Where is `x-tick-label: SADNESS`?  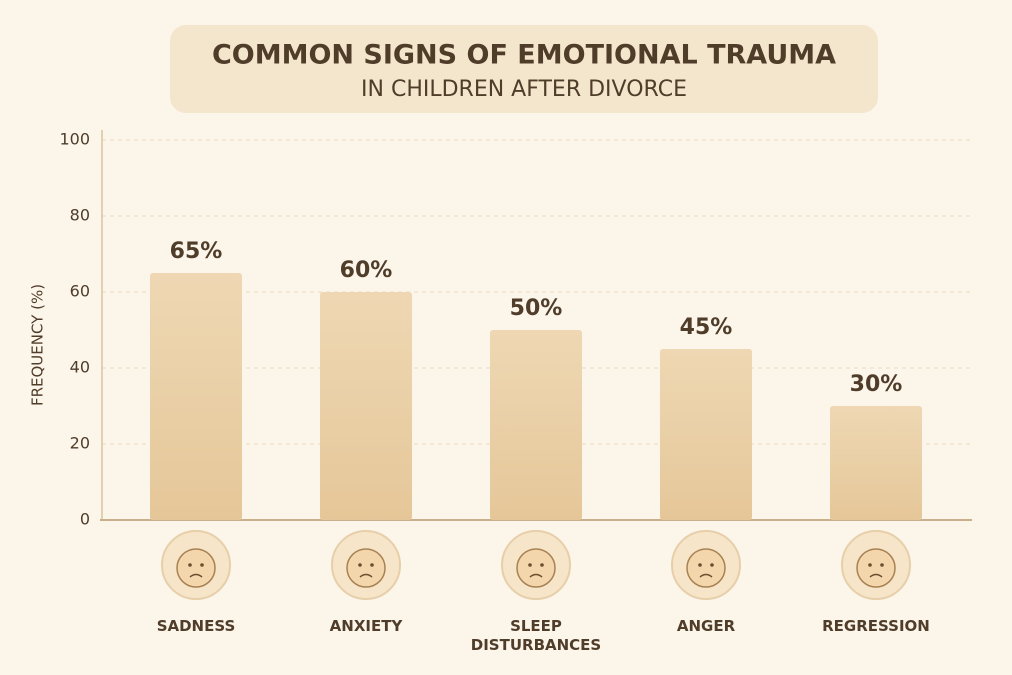
x-tick-label: SADNESS is located at coordinates (196, 626).